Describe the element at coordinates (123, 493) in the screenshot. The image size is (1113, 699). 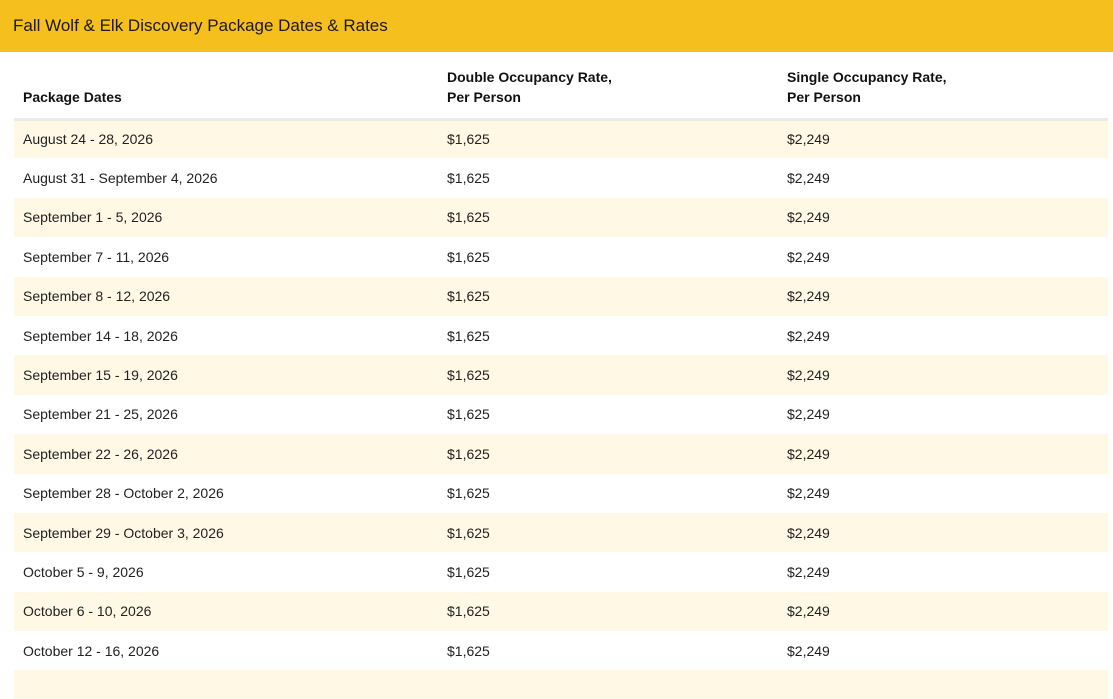
I see `cell-package-dates: September 28 - October 2, 2026` at that location.